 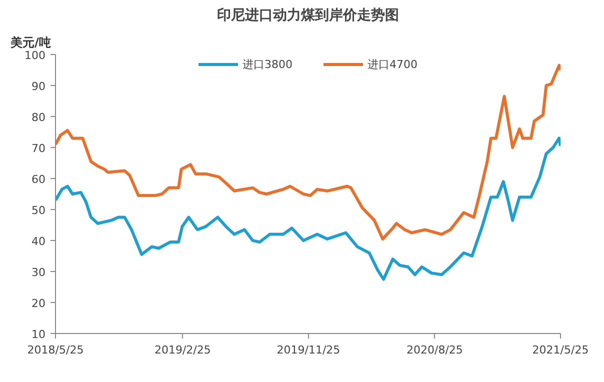 What do you see at coordinates (39, 86) in the screenshot?
I see `y-tick-label: 90` at bounding box center [39, 86].